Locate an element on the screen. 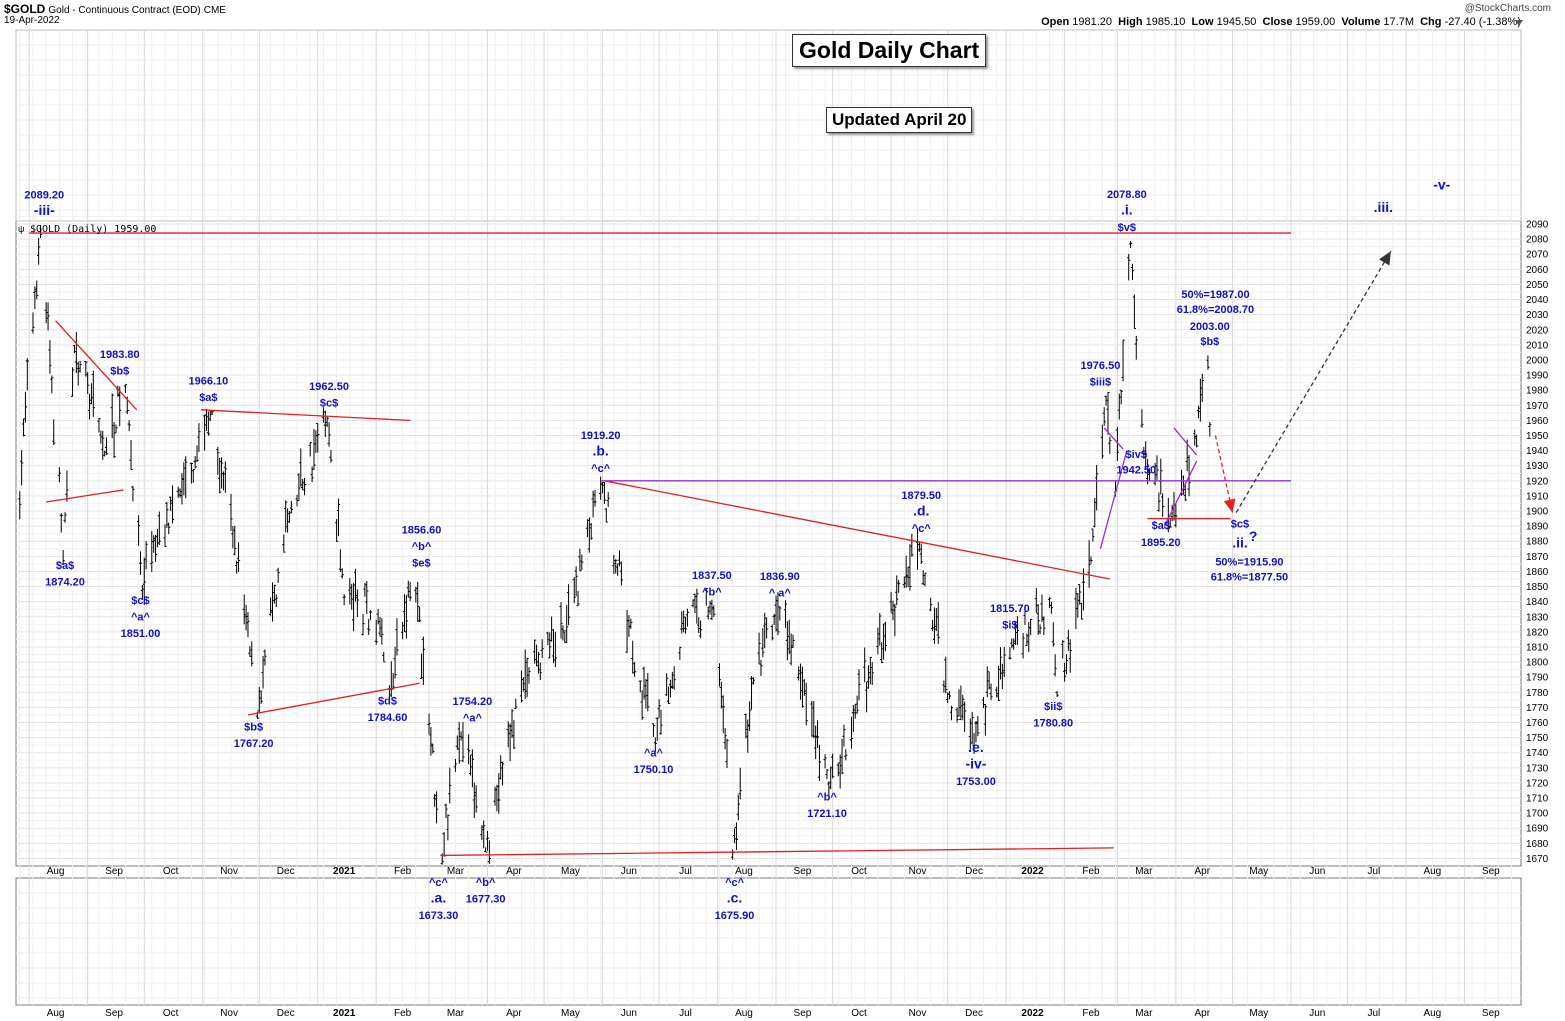 The height and width of the screenshot is (1021, 1565). wave-label: 1750.10 is located at coordinates (654, 770).